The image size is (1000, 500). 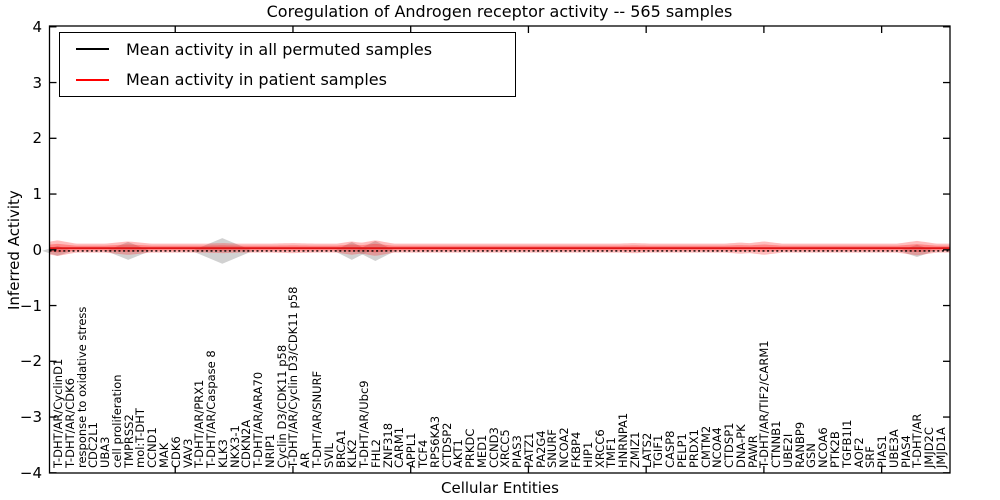 What do you see at coordinates (587, 454) in the screenshot?
I see `x-tick-label: HIP1` at bounding box center [587, 454].